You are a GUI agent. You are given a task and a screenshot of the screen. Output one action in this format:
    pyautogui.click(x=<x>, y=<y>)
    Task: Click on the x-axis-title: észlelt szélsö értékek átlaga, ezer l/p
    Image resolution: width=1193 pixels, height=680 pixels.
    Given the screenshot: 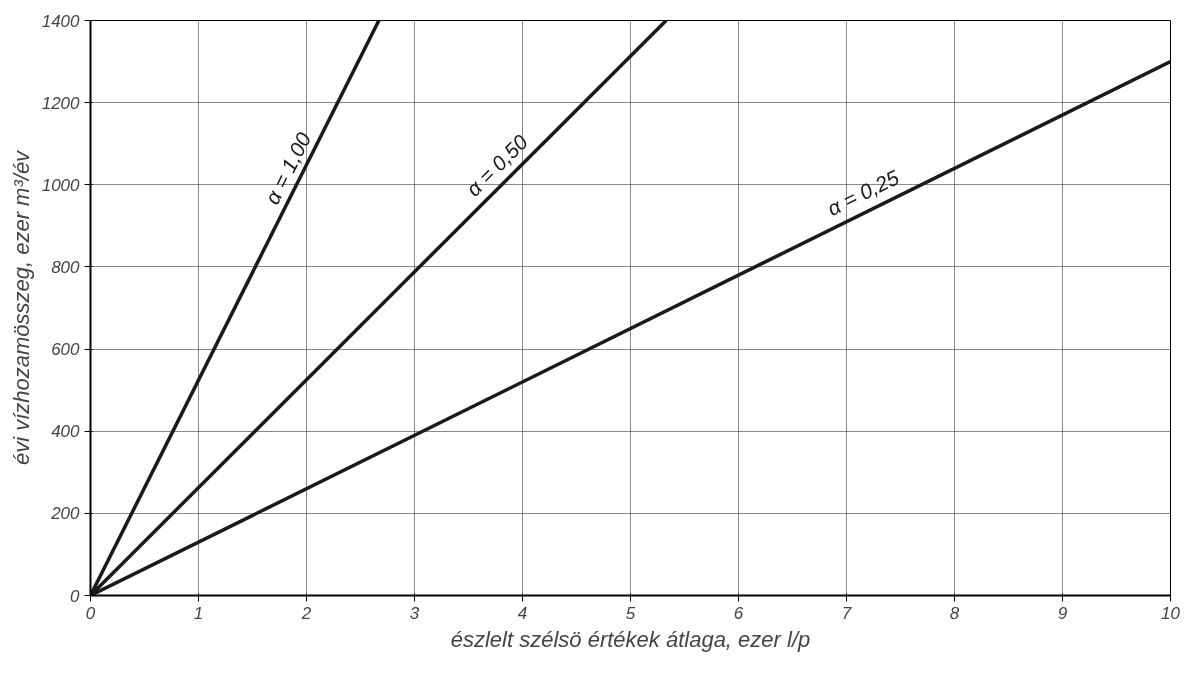 What is the action you would take?
    pyautogui.click(x=630, y=639)
    